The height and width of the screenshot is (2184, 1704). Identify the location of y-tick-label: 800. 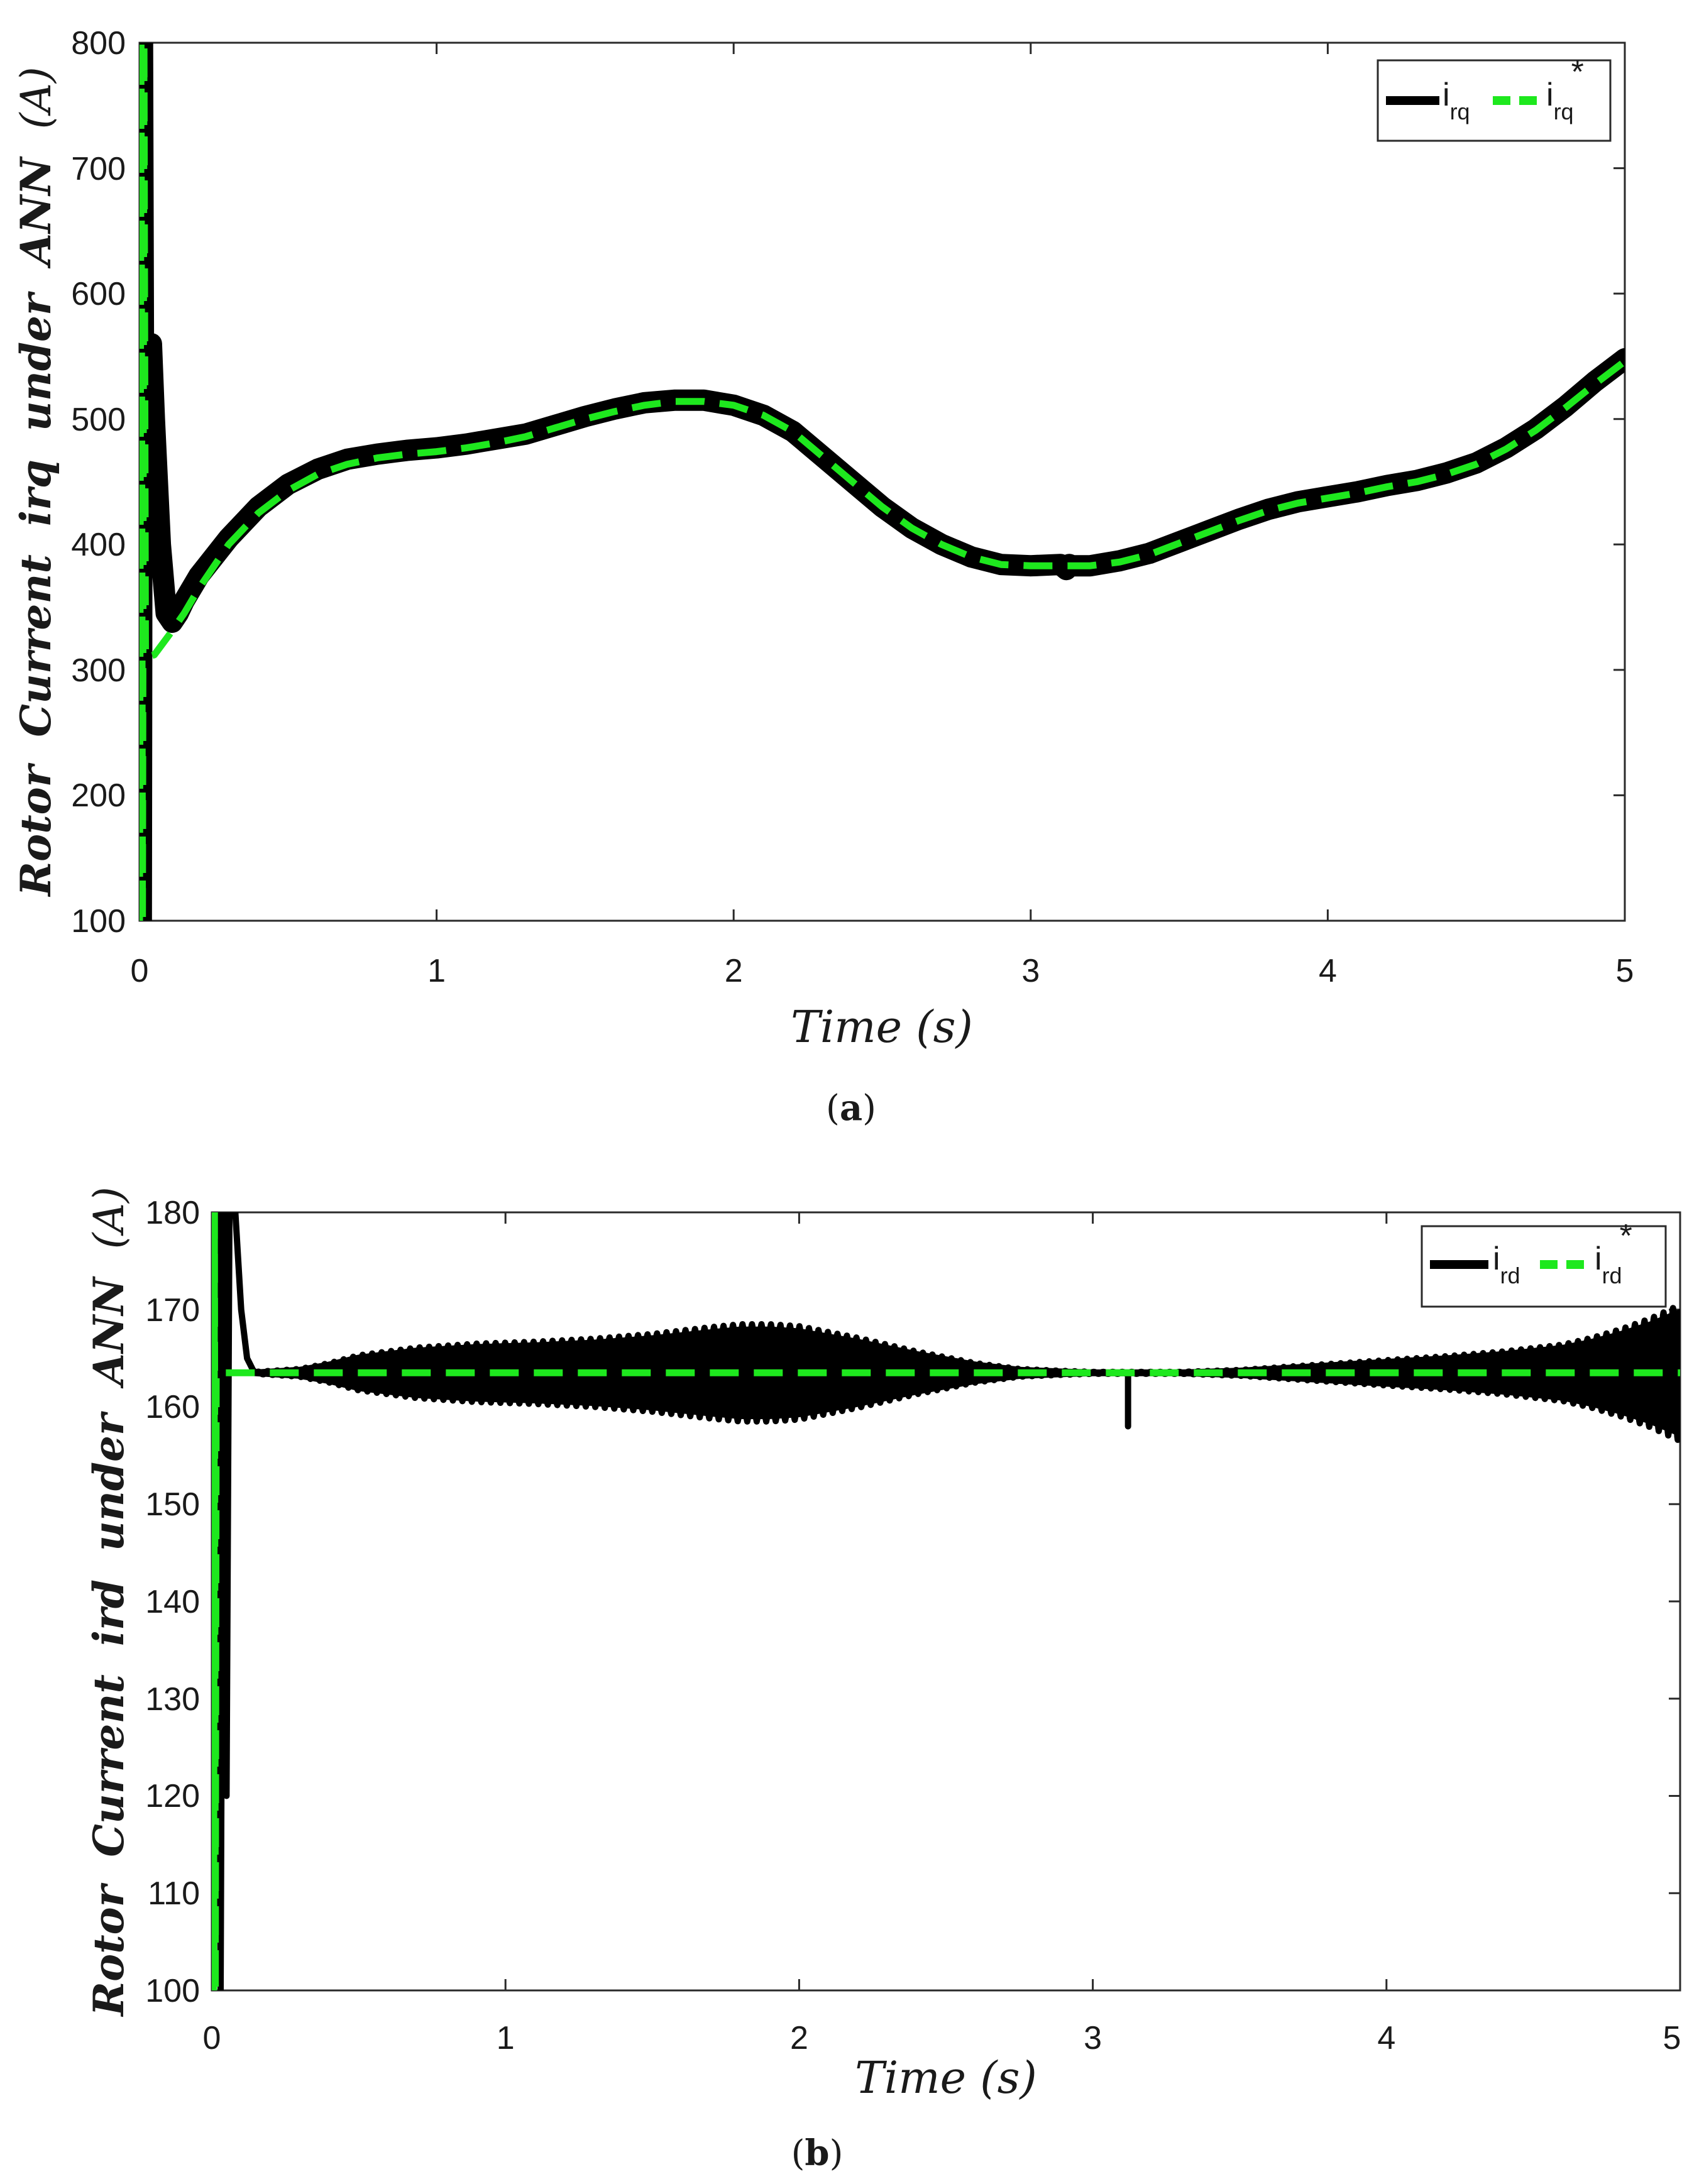
(99, 43).